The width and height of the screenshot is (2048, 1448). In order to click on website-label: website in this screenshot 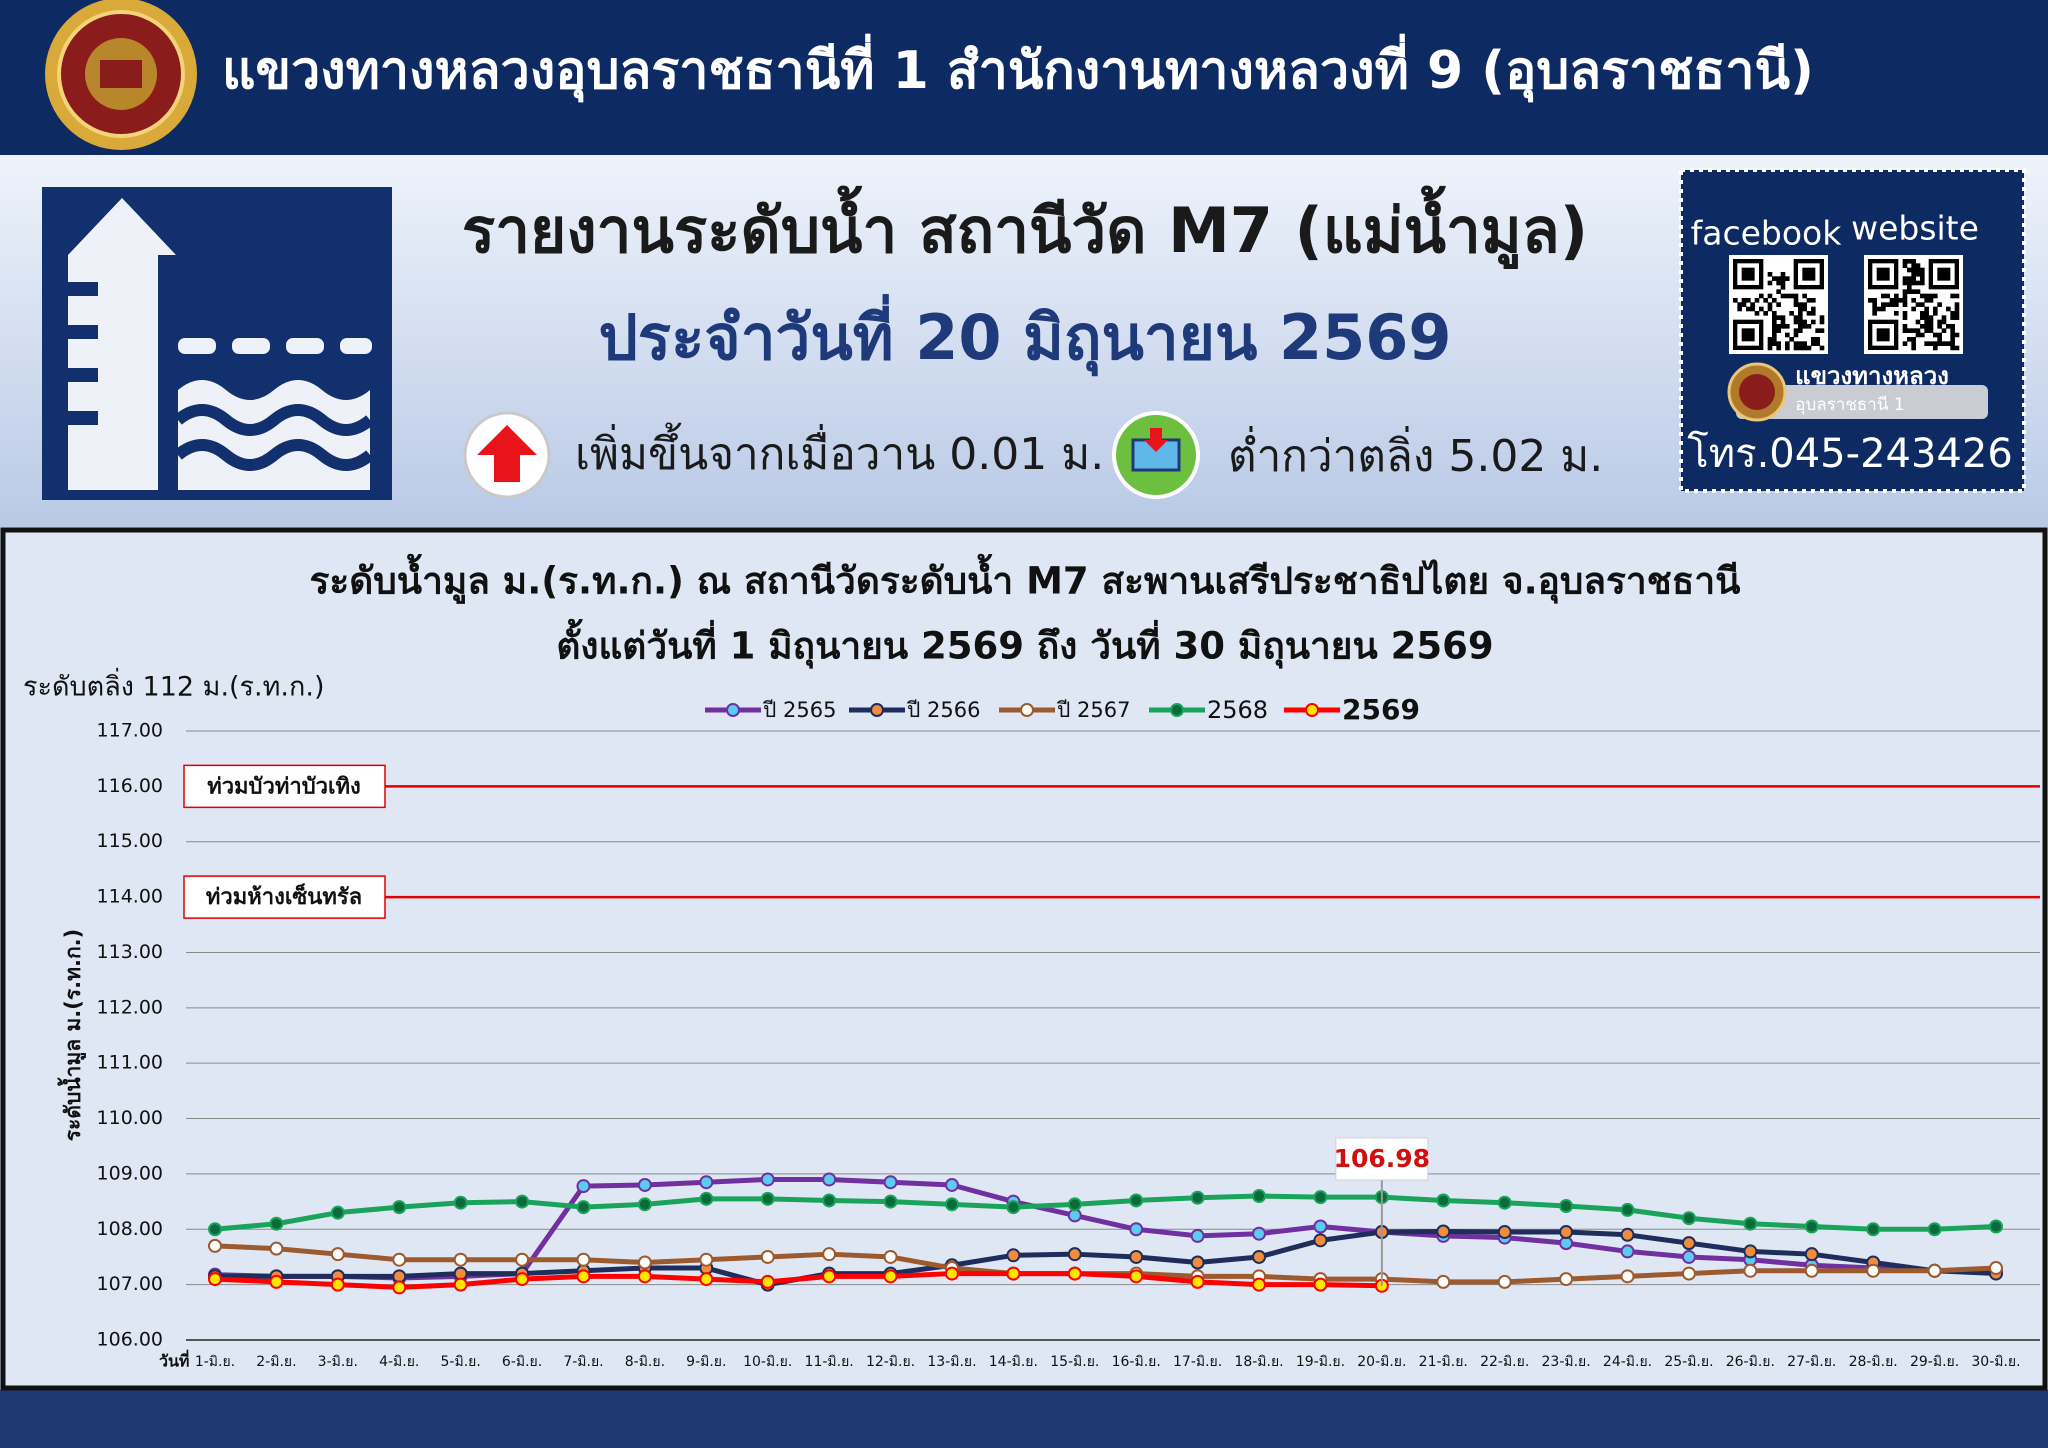, I will do `click(1915, 228)`.